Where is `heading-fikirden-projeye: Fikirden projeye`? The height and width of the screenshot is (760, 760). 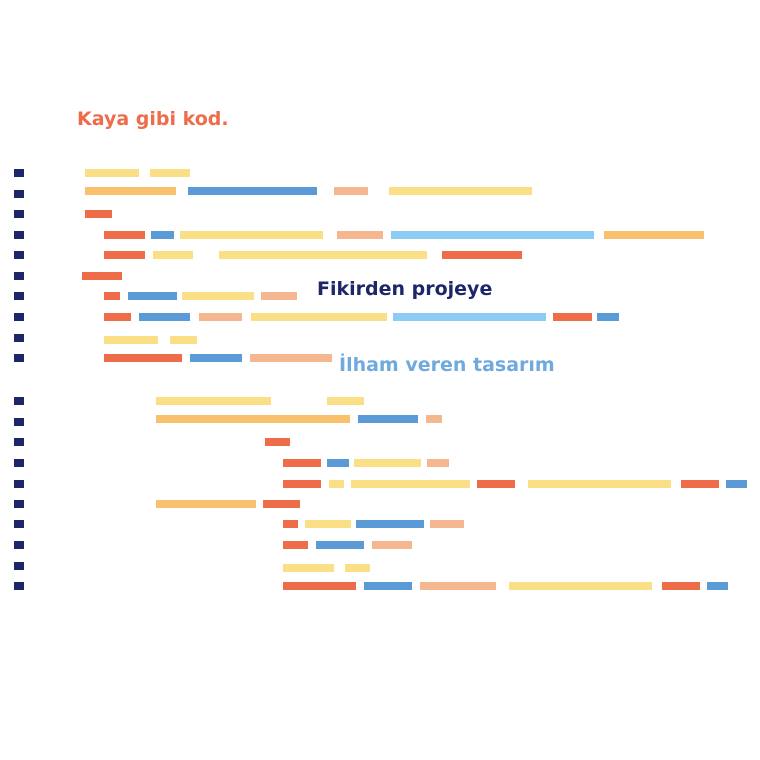 heading-fikirden-projeye: Fikirden projeye is located at coordinates (405, 289).